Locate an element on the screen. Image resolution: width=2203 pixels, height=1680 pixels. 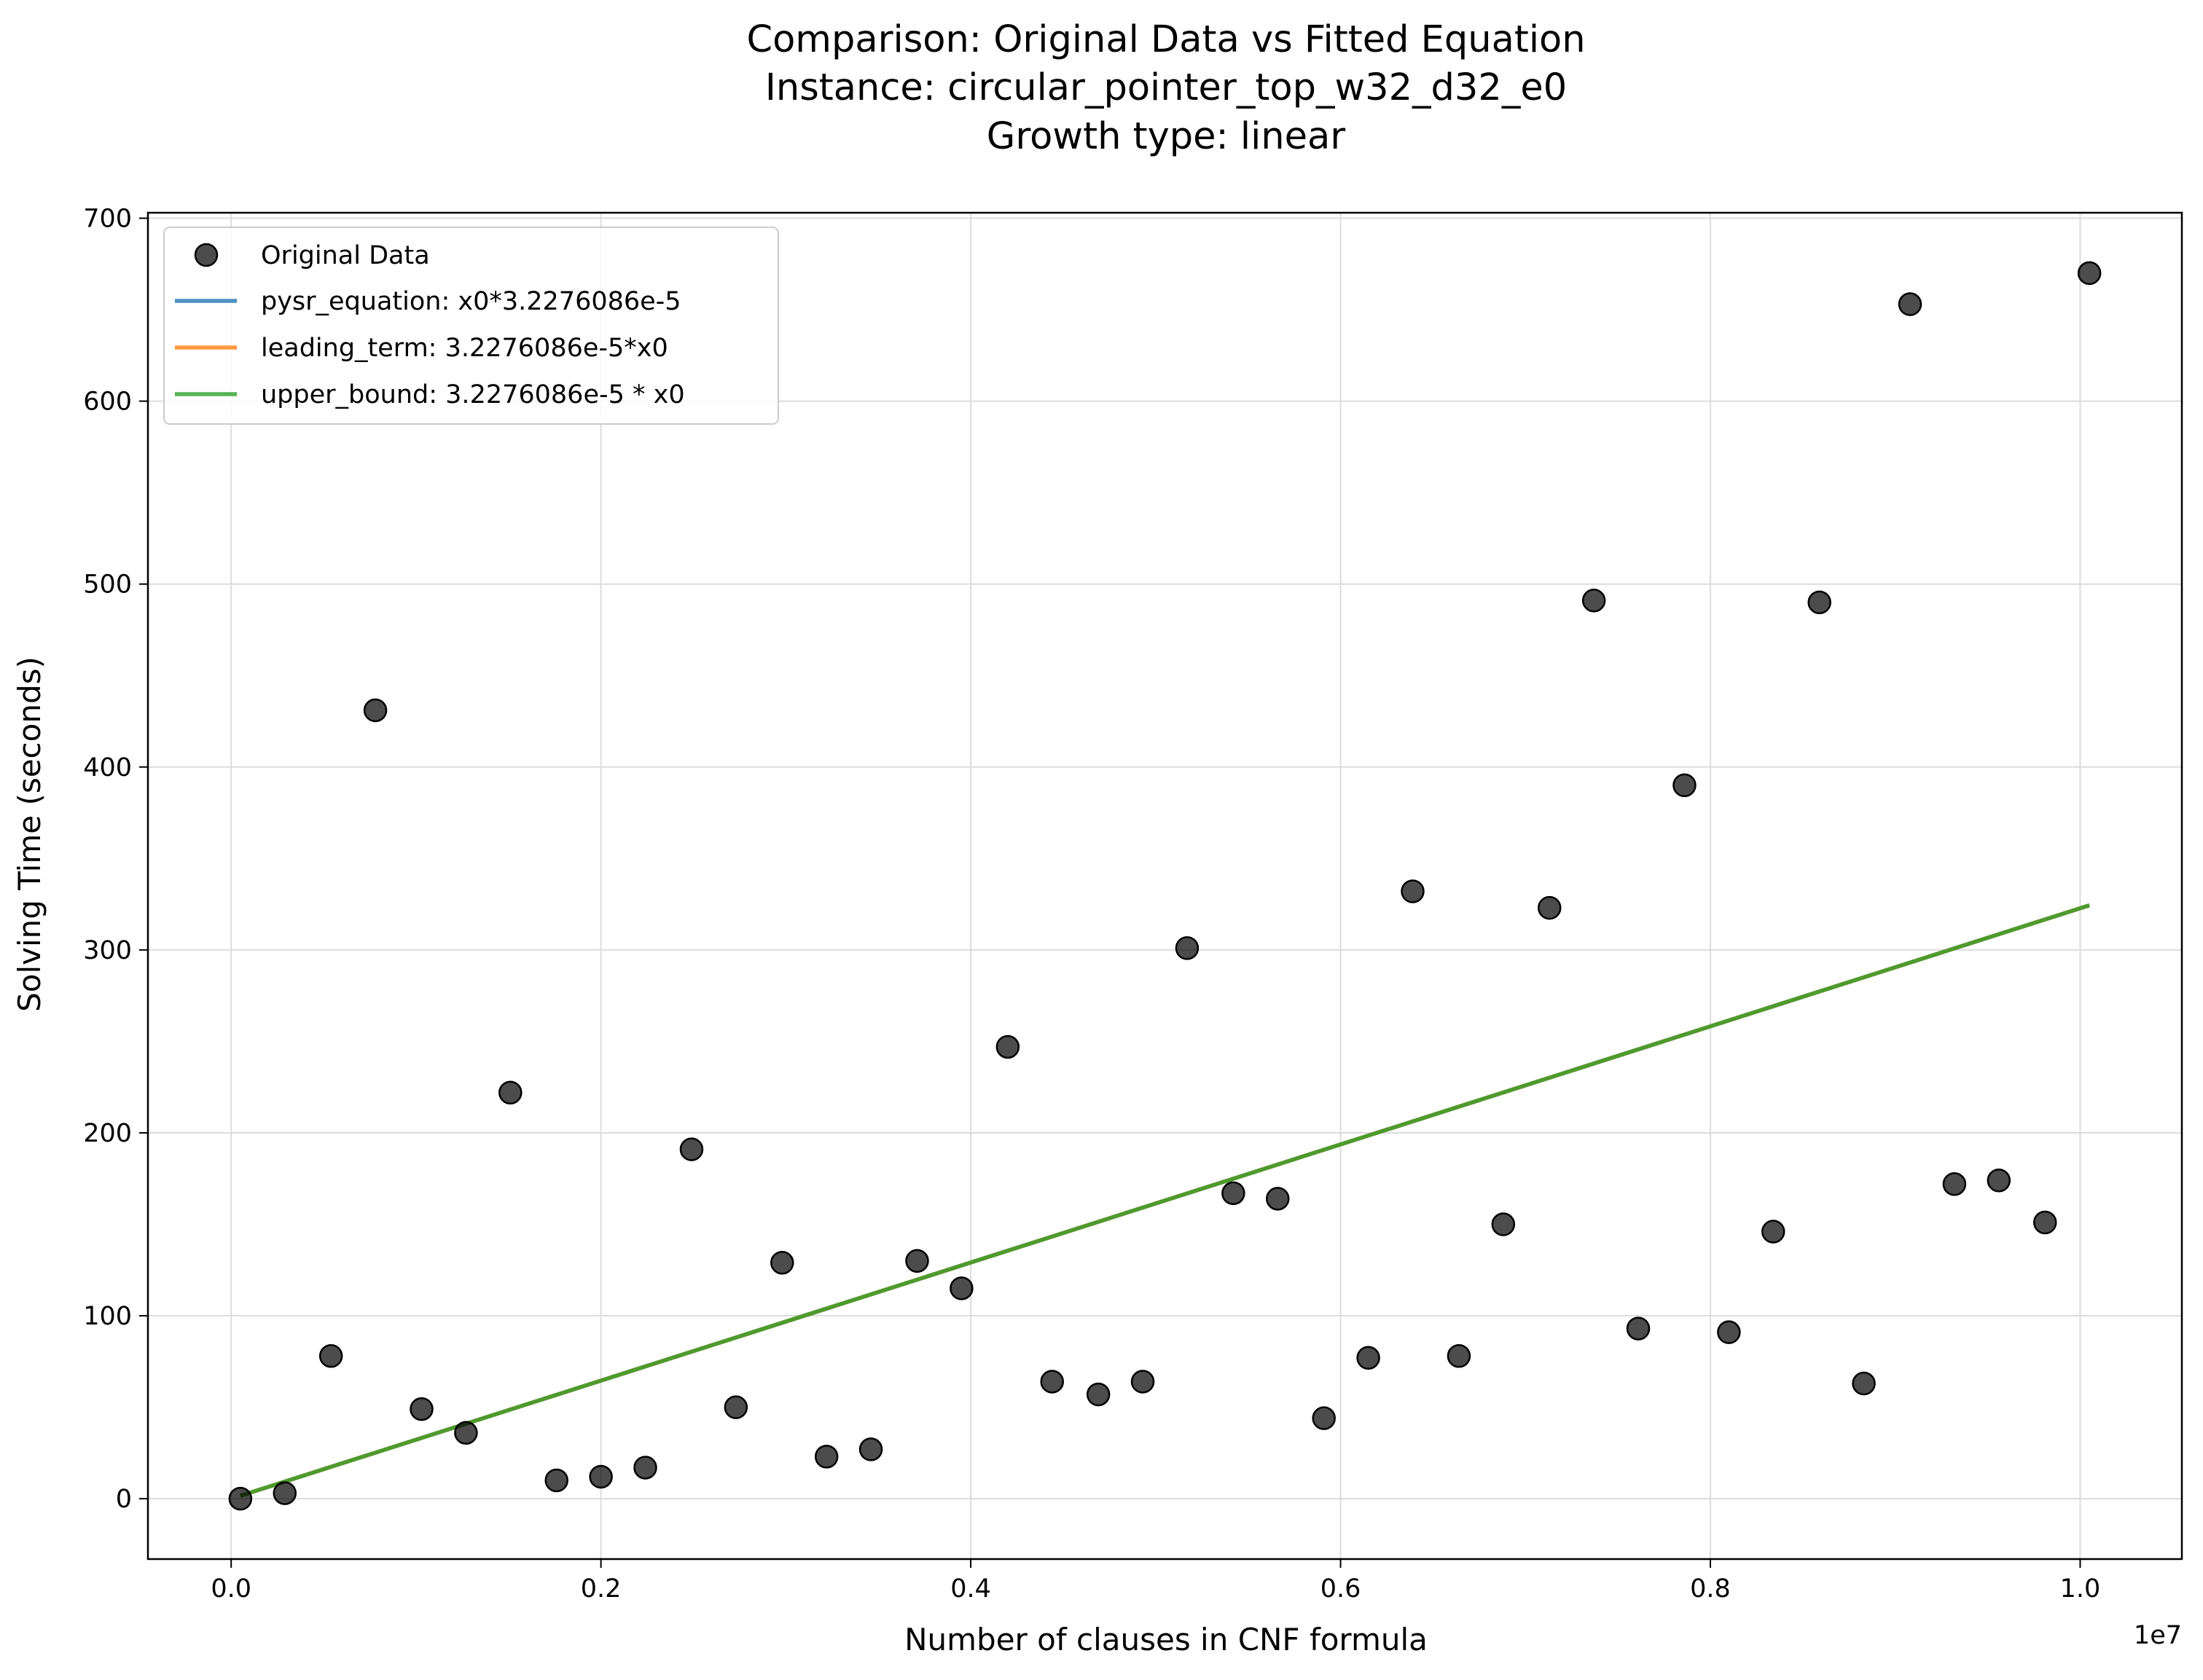
y-axis-label: Solving Time (seconds) is located at coordinates (29, 834).